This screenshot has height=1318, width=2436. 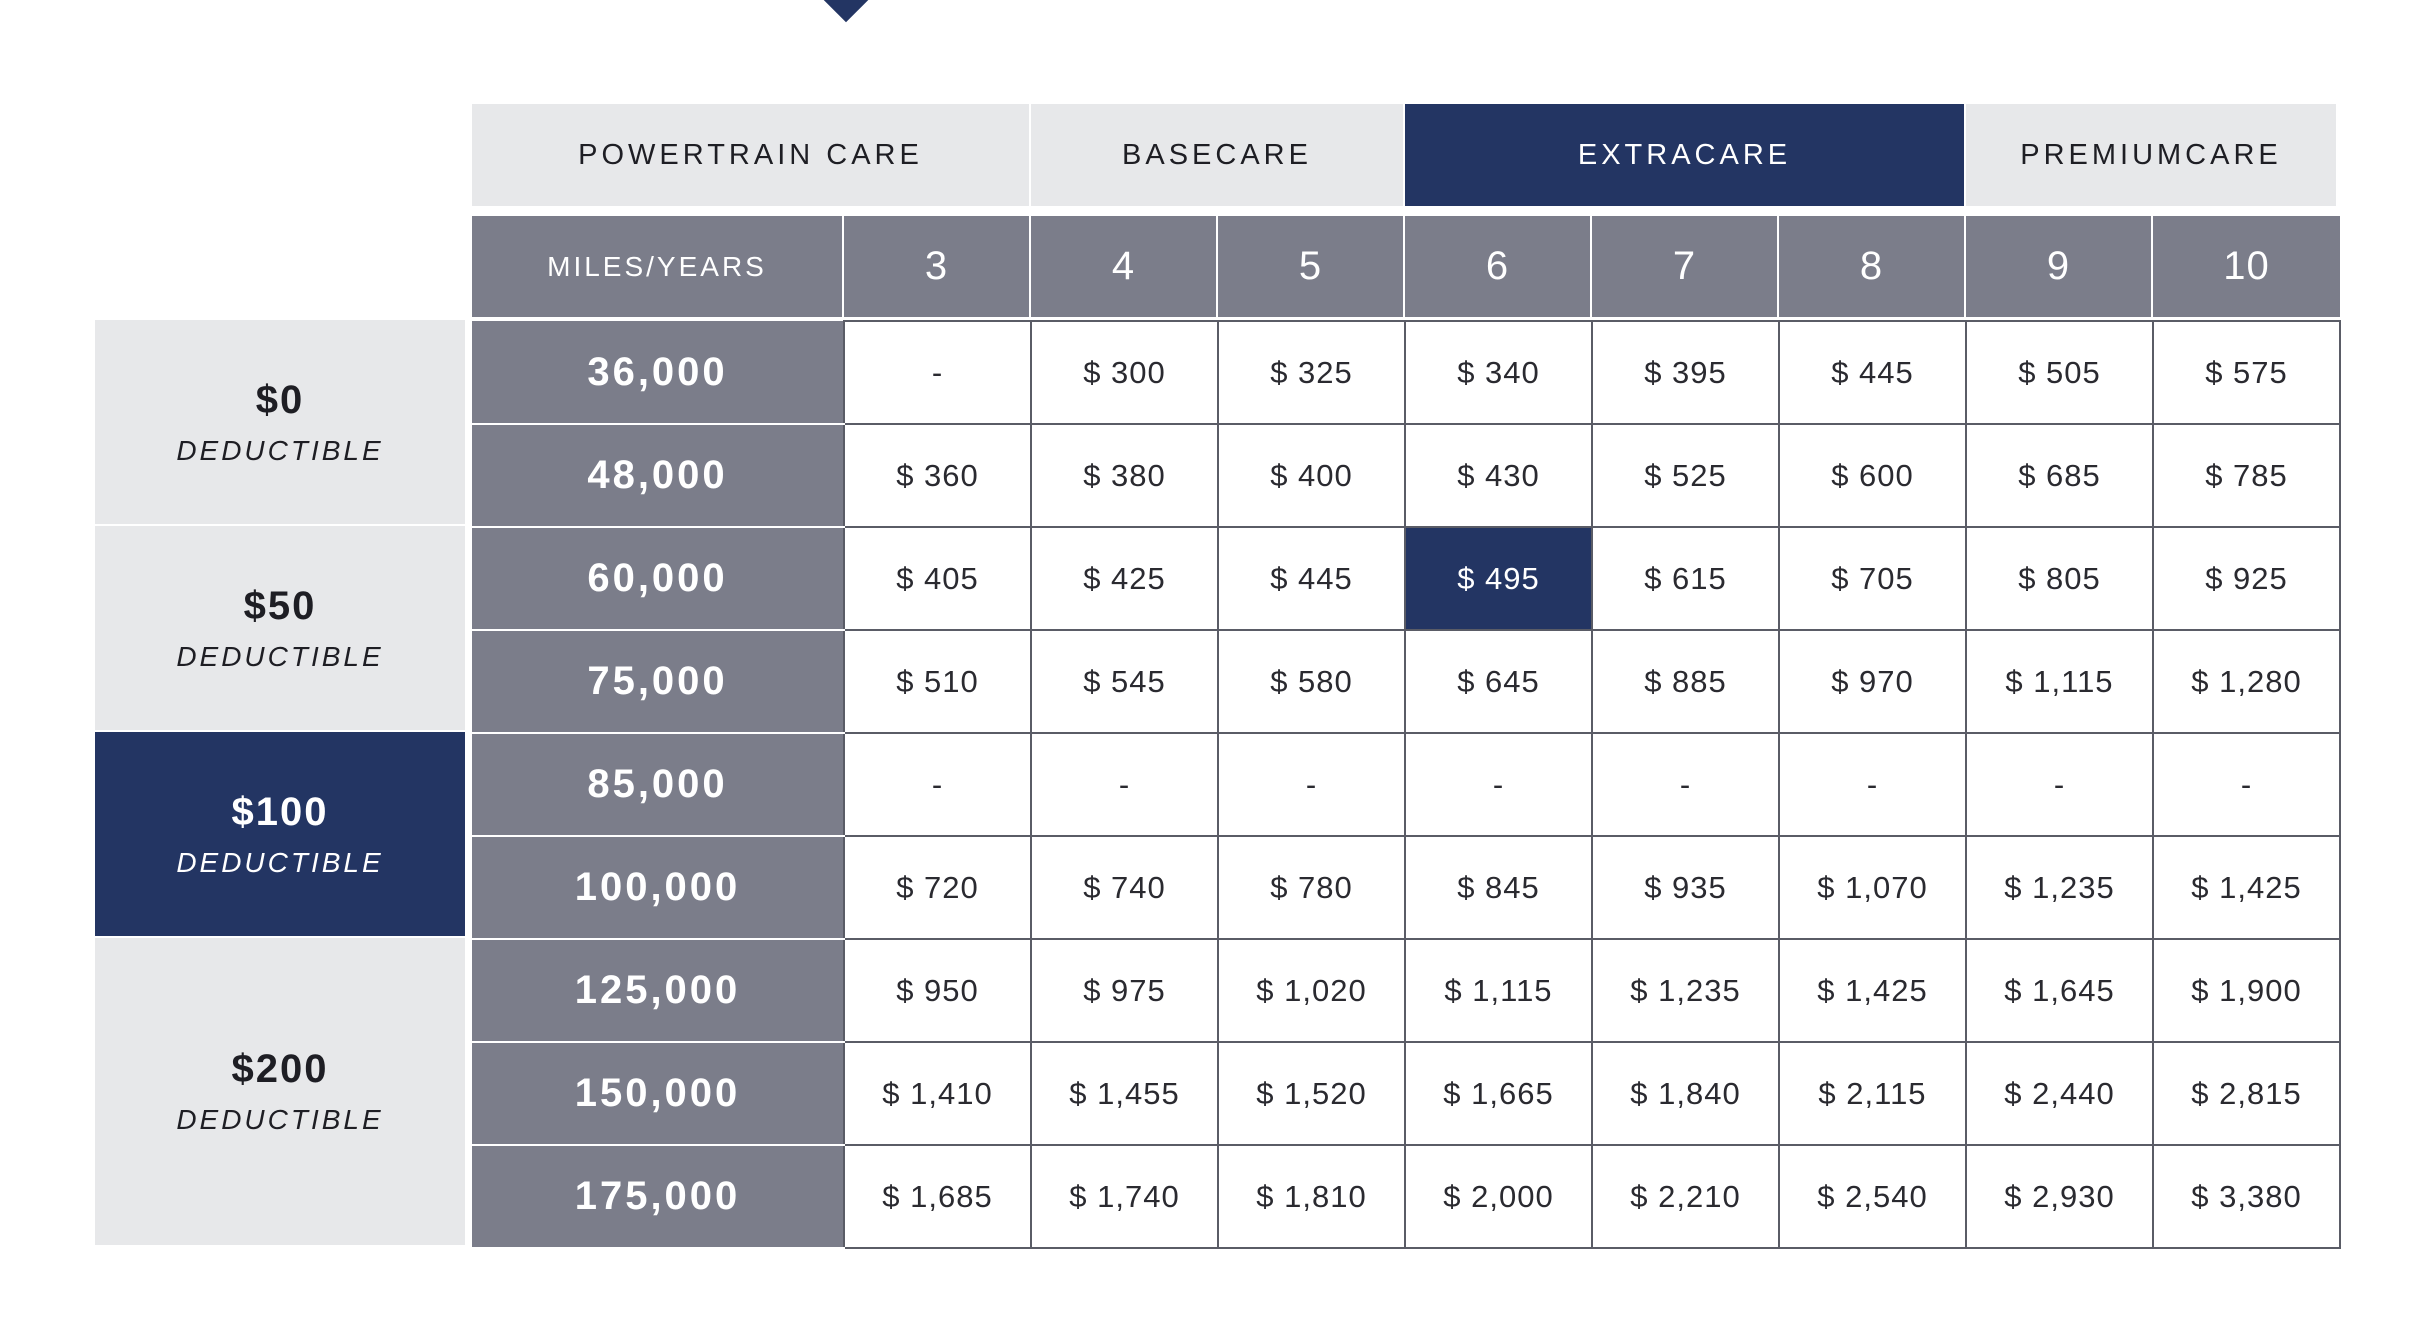 I want to click on price-cell: $ 1,810, so click(x=1311, y=1196).